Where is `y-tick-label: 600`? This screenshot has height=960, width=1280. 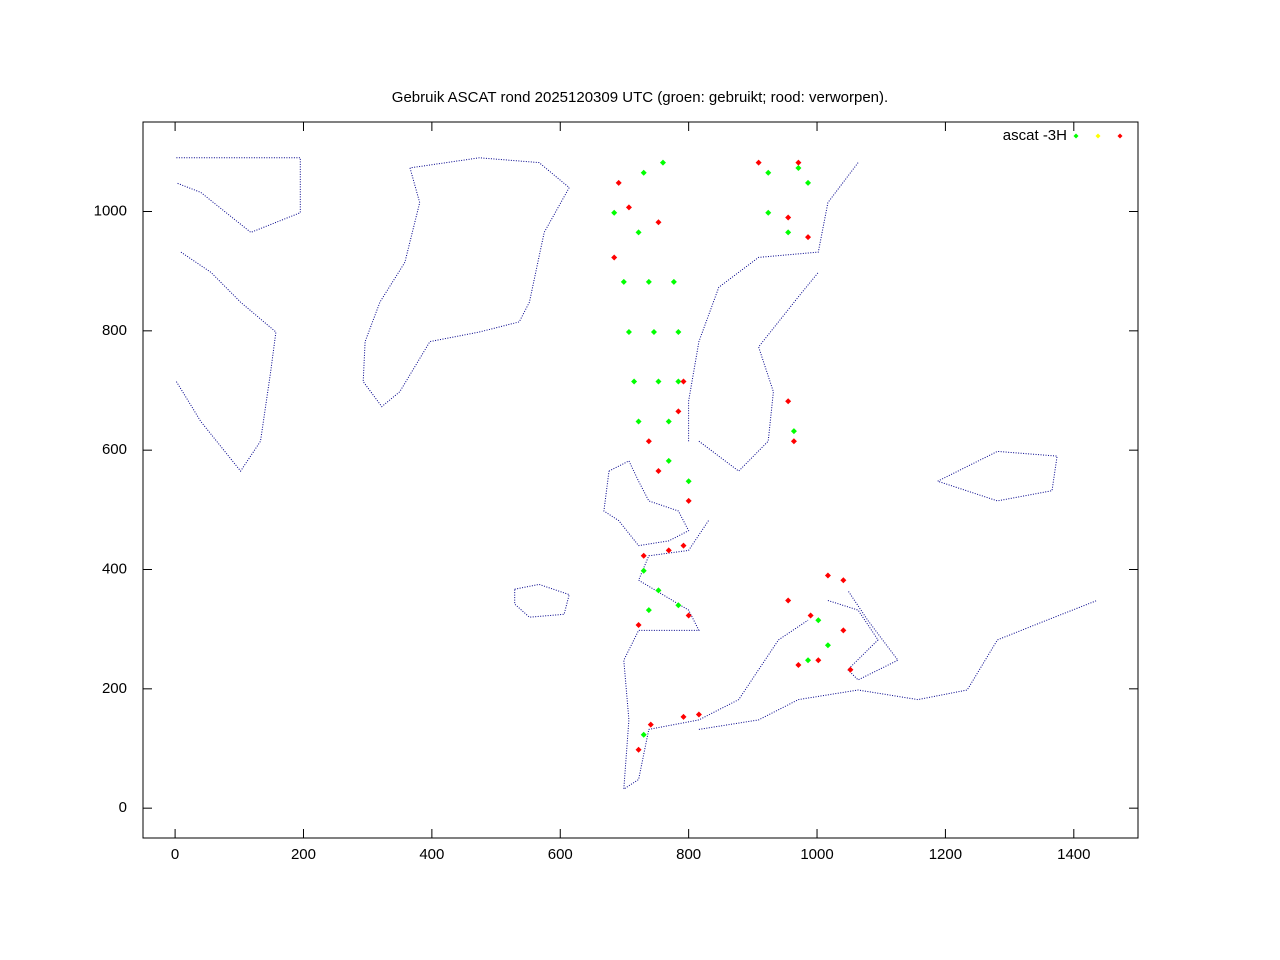
y-tick-label: 600 is located at coordinates (114, 449).